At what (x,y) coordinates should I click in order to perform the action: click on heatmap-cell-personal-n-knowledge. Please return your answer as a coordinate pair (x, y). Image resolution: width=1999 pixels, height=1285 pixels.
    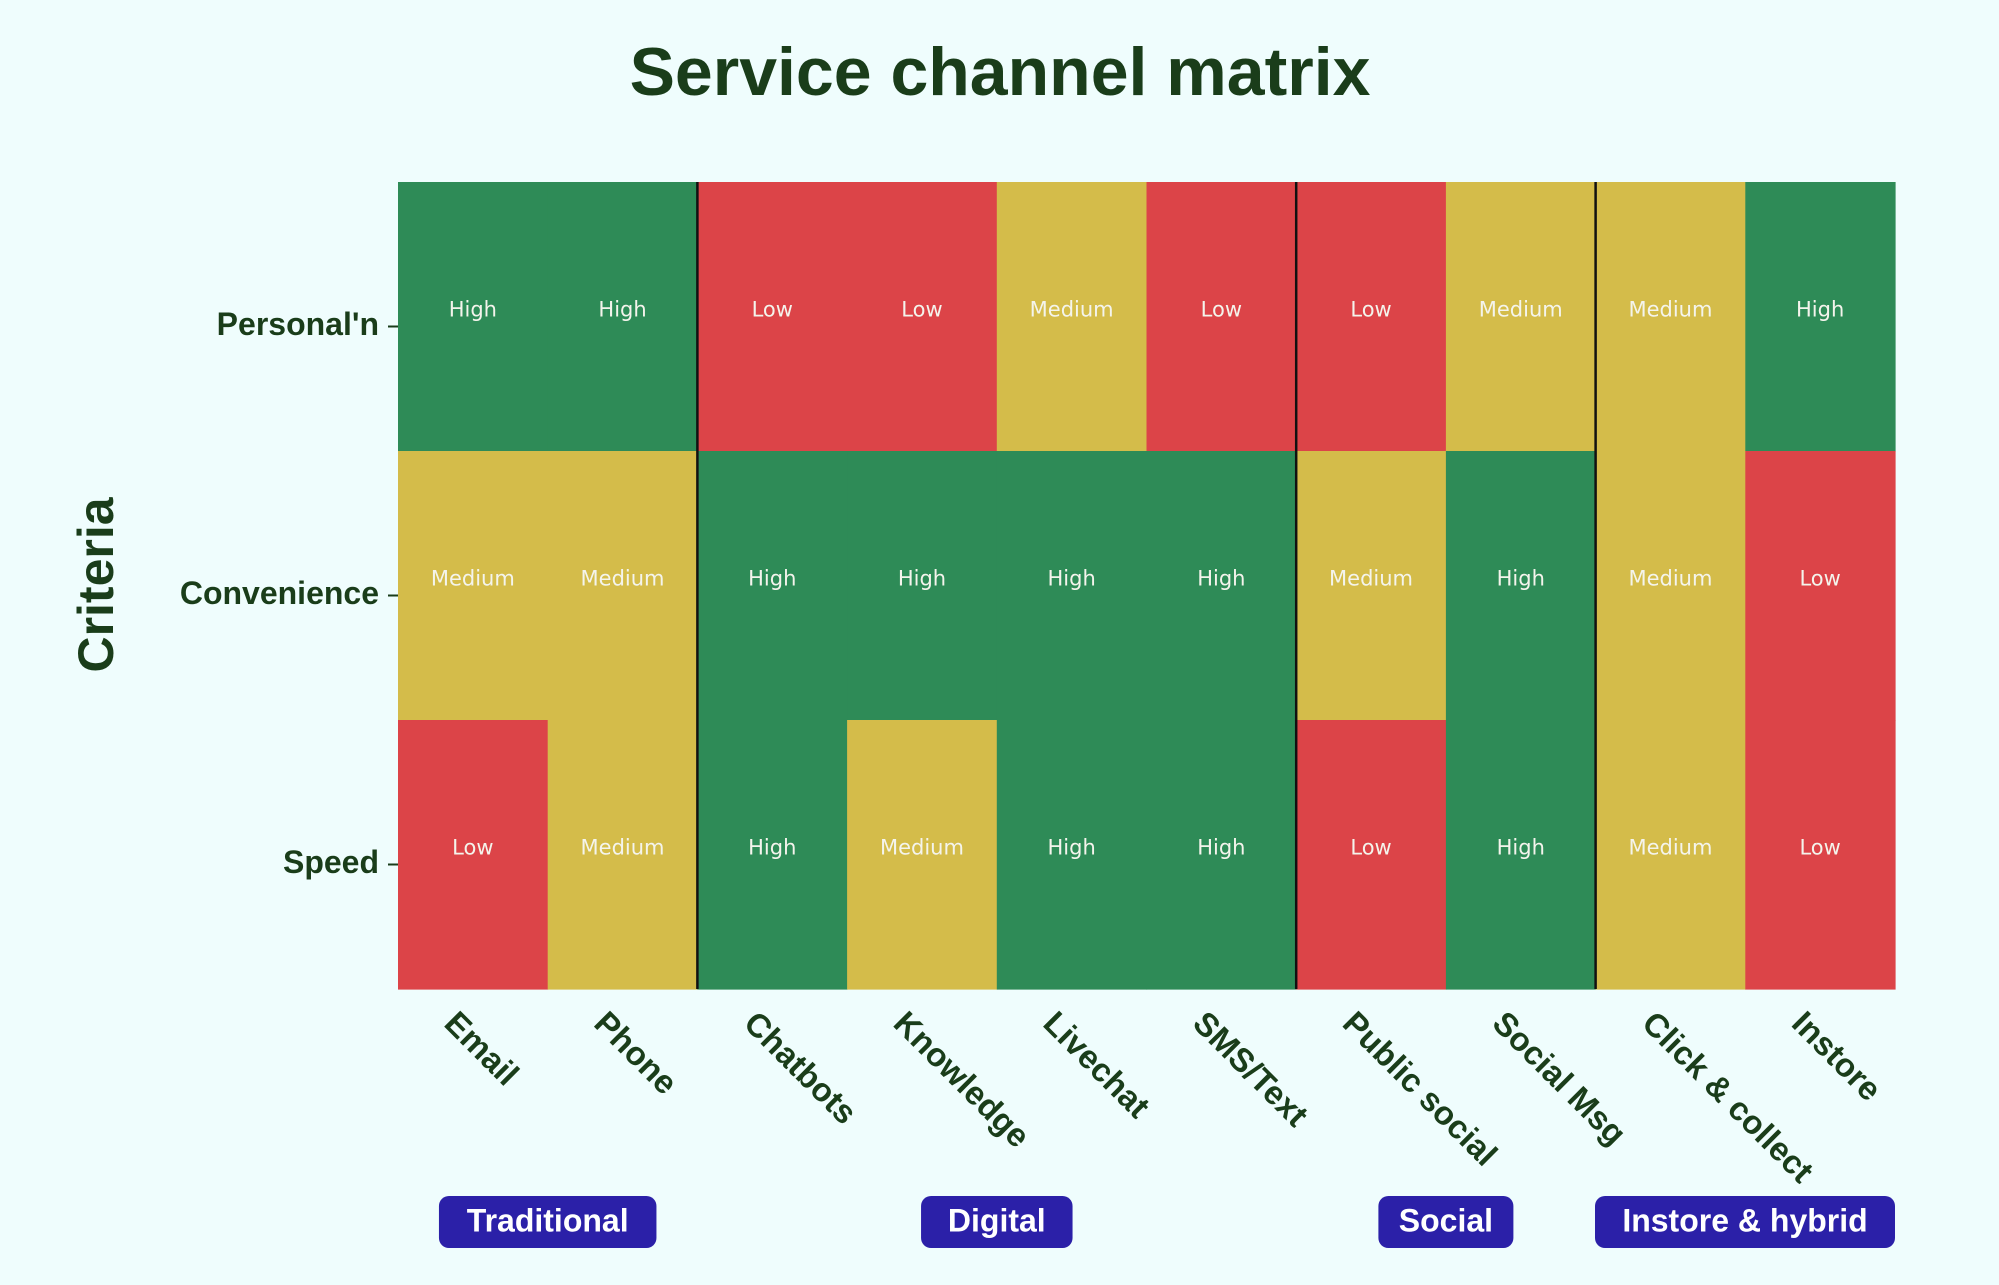
    Looking at the image, I should click on (922, 317).